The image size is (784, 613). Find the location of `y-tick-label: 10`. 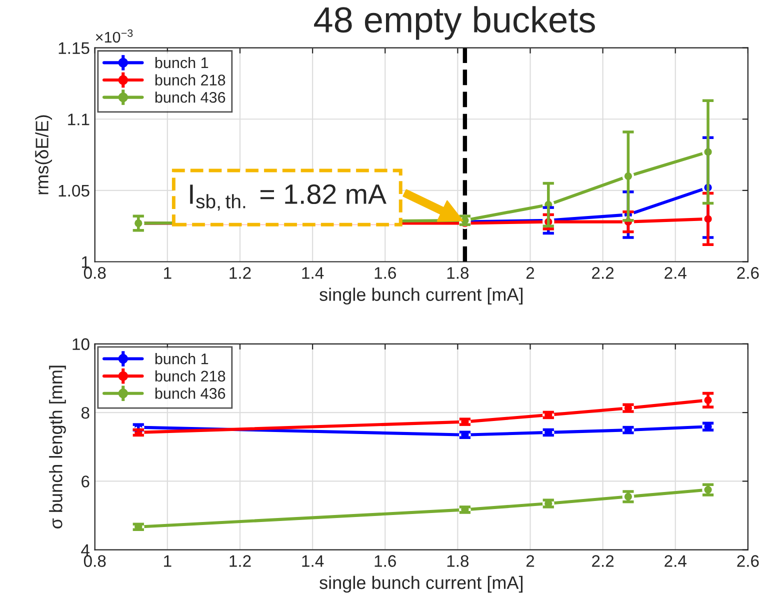

y-tick-label: 10 is located at coordinates (81, 344).